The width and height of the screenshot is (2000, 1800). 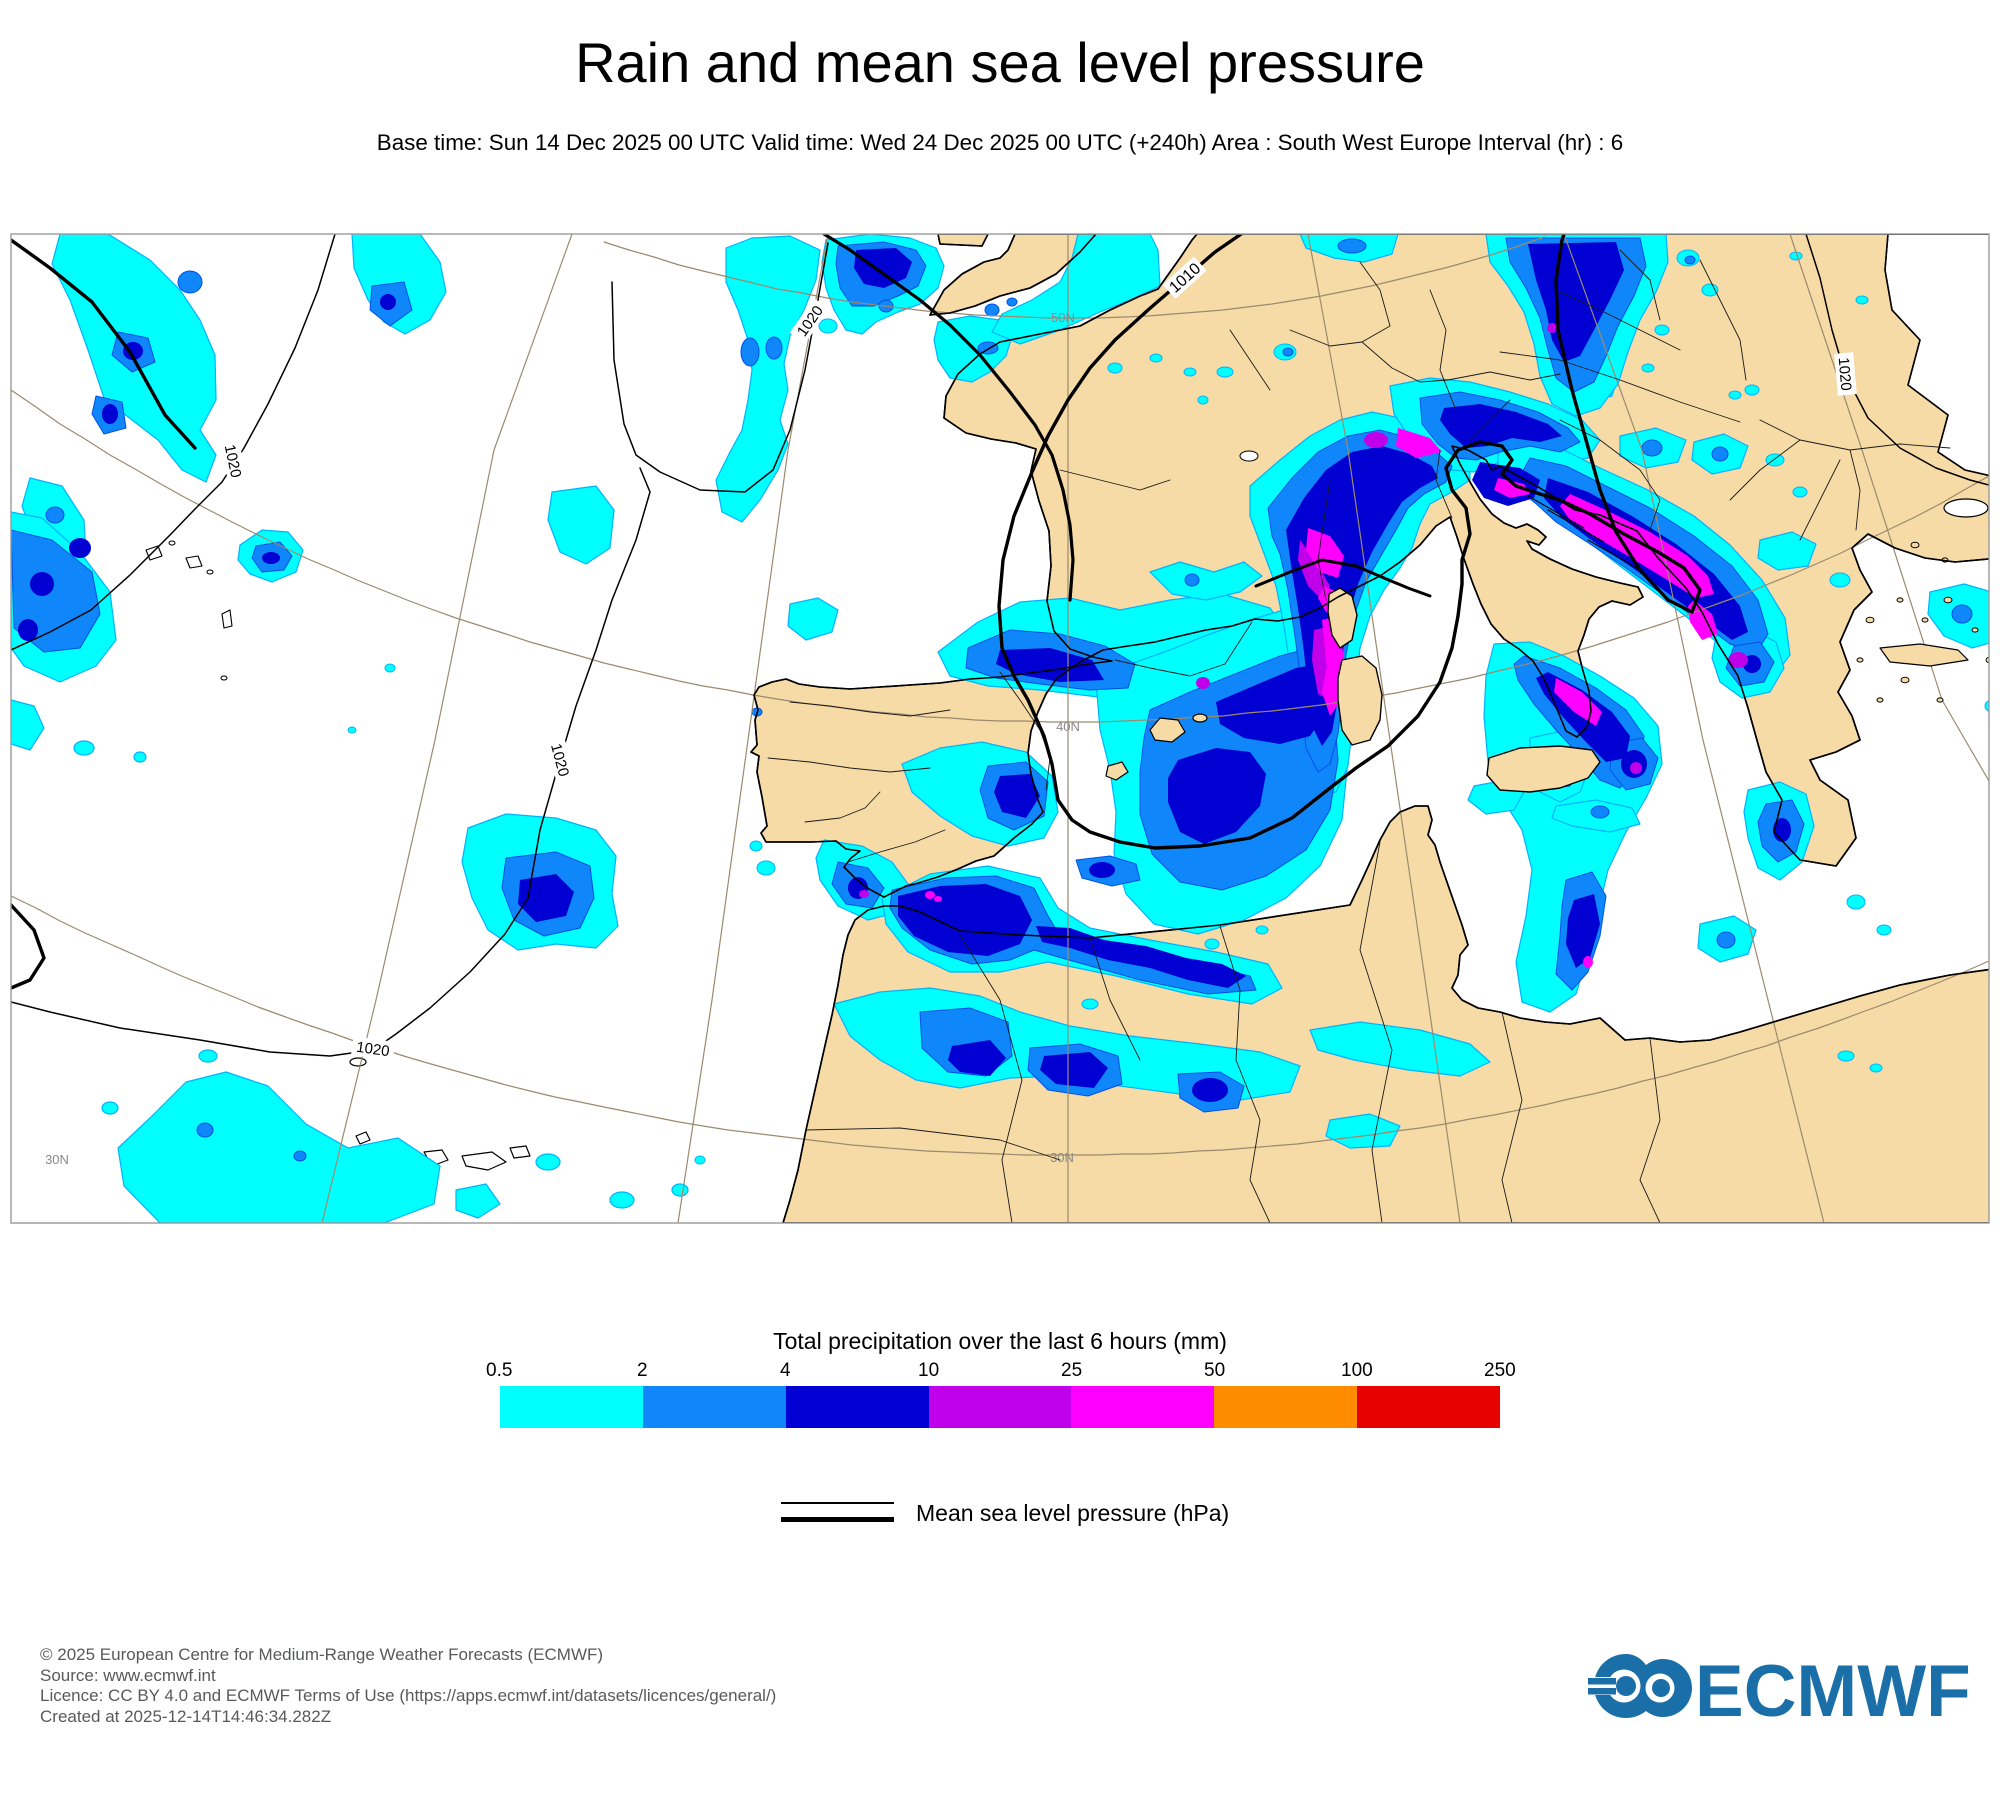 What do you see at coordinates (1063, 317) in the screenshot?
I see `svg-text: 50N` at bounding box center [1063, 317].